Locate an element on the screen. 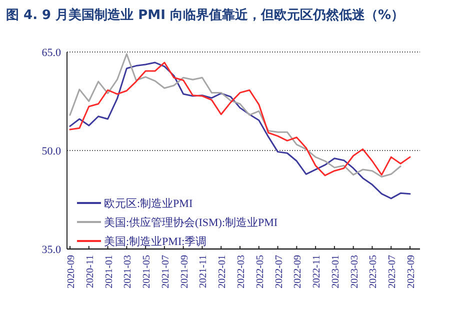 Image resolution: width=450 pixels, height=332 pixels. legend-label: 美国:制造业PMI:季调 is located at coordinates (155, 241).